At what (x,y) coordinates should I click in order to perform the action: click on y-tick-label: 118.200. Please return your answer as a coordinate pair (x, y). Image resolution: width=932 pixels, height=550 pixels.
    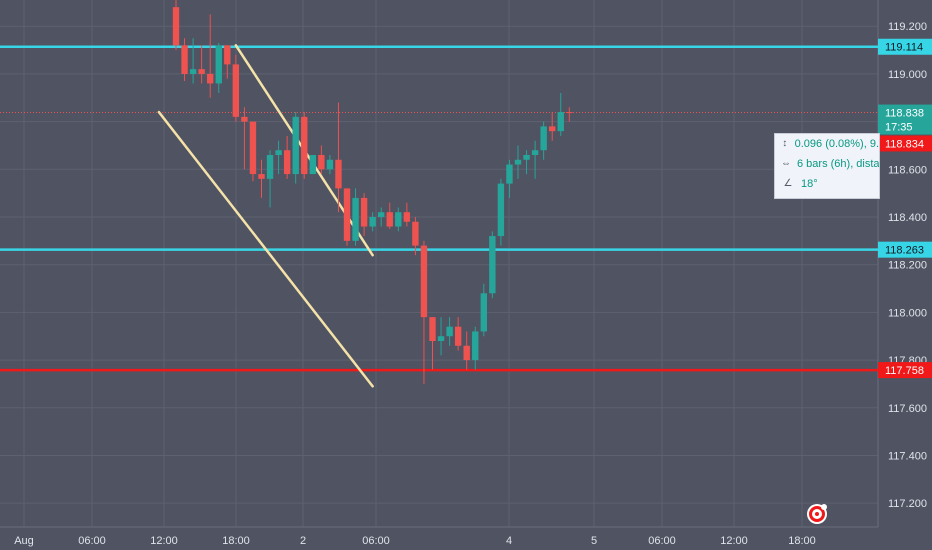
    Looking at the image, I should click on (907, 266).